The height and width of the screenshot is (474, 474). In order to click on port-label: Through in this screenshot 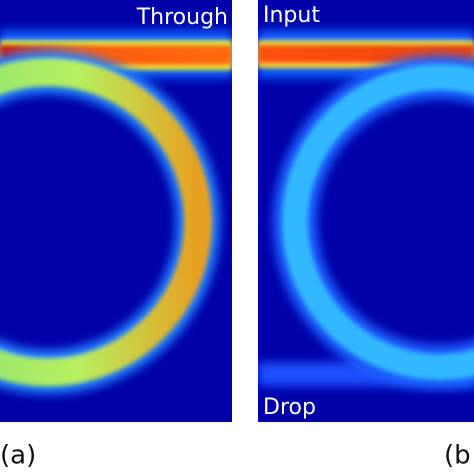, I will do `click(182, 17)`.